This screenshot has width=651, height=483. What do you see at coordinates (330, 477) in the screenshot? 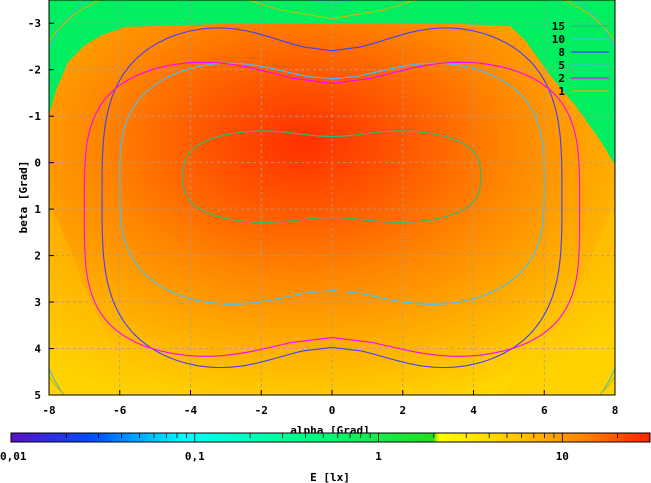
I see `colorbar-label: E [lx]` at bounding box center [330, 477].